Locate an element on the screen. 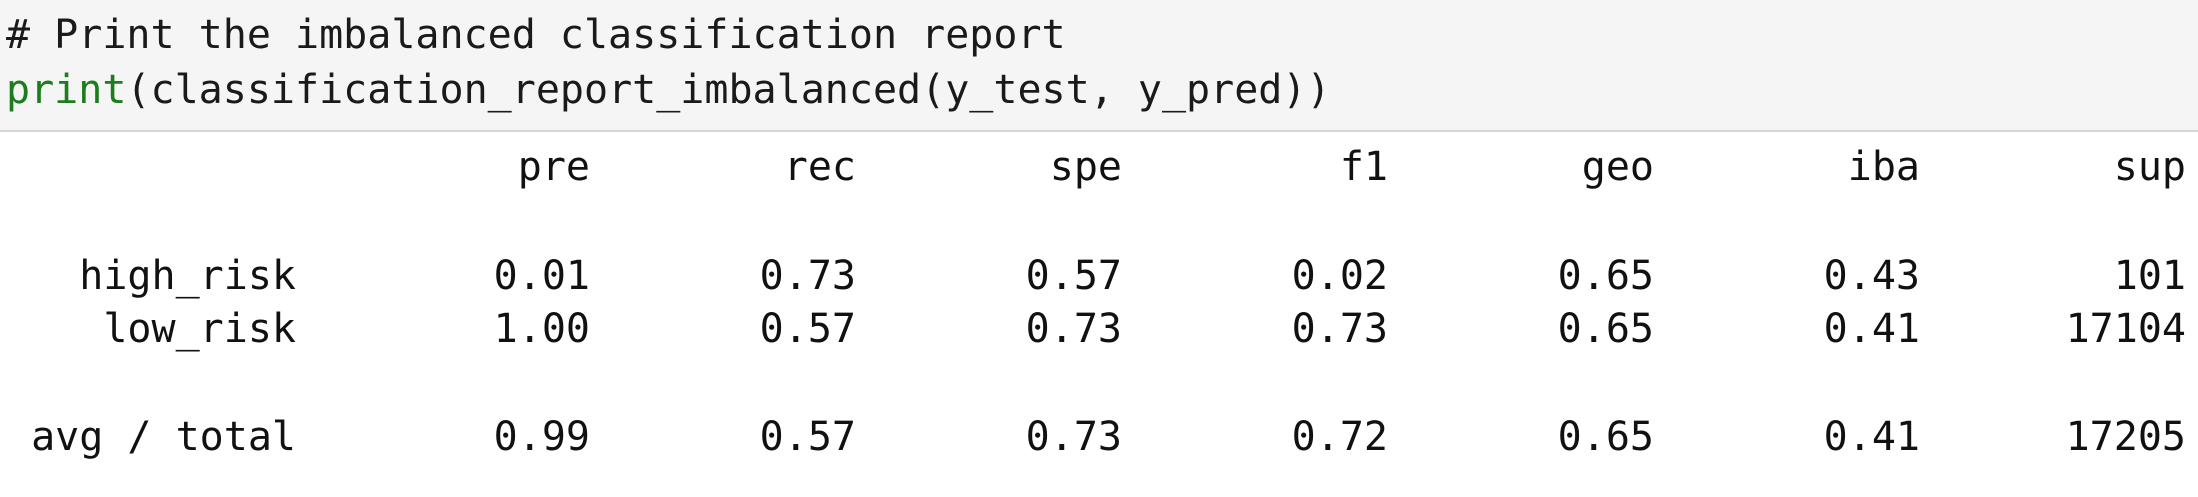  table-cell: 101 is located at coordinates (2149, 276).